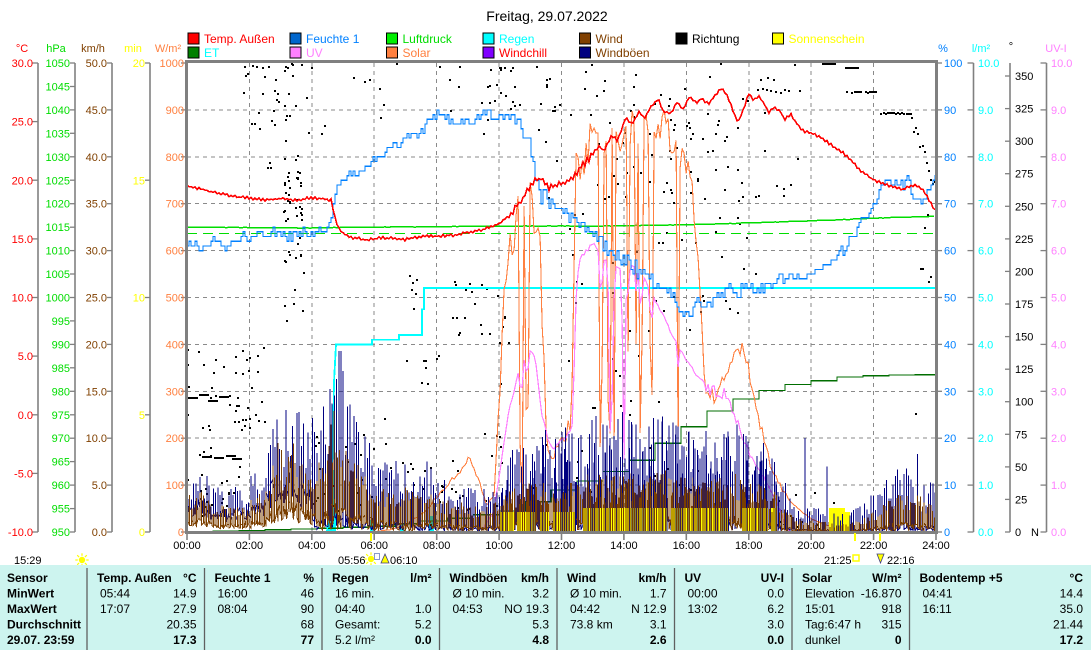 The image size is (1091, 650). Describe the element at coordinates (352, 561) in the screenshot. I see `svg-text: 05:56` at that location.